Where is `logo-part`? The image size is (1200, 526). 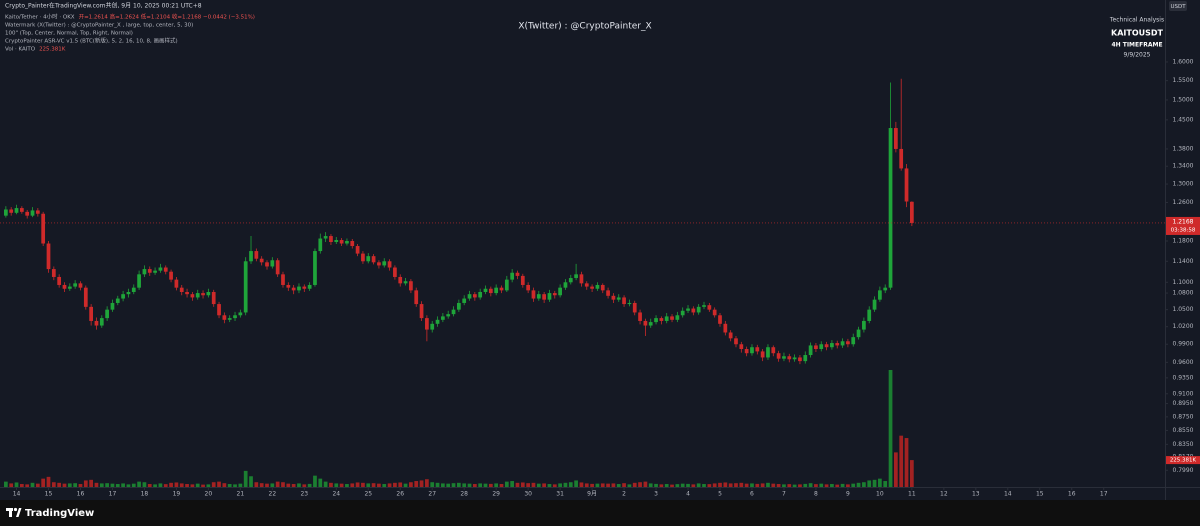
logo-part is located at coordinates (15, 509).